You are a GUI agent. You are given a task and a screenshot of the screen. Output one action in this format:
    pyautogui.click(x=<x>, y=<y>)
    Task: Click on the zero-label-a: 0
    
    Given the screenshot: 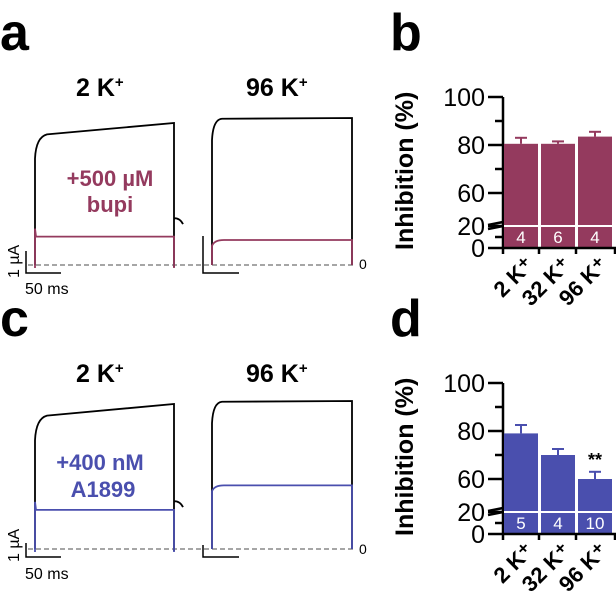 What is the action you would take?
    pyautogui.click(x=363, y=264)
    